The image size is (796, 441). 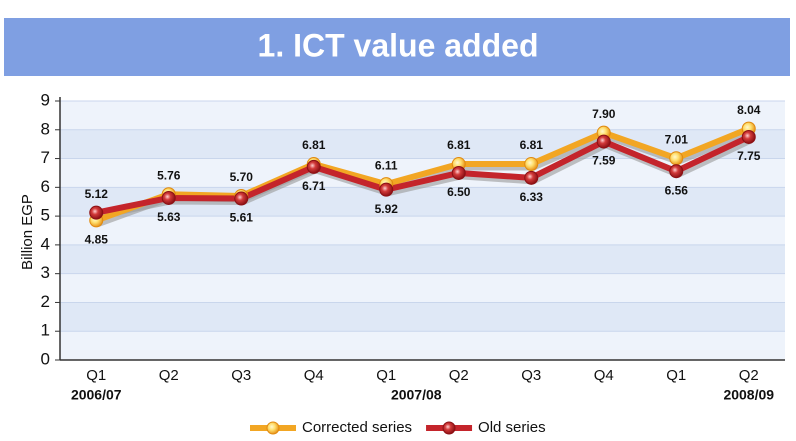 I want to click on data-label: 6.33, so click(x=532, y=197).